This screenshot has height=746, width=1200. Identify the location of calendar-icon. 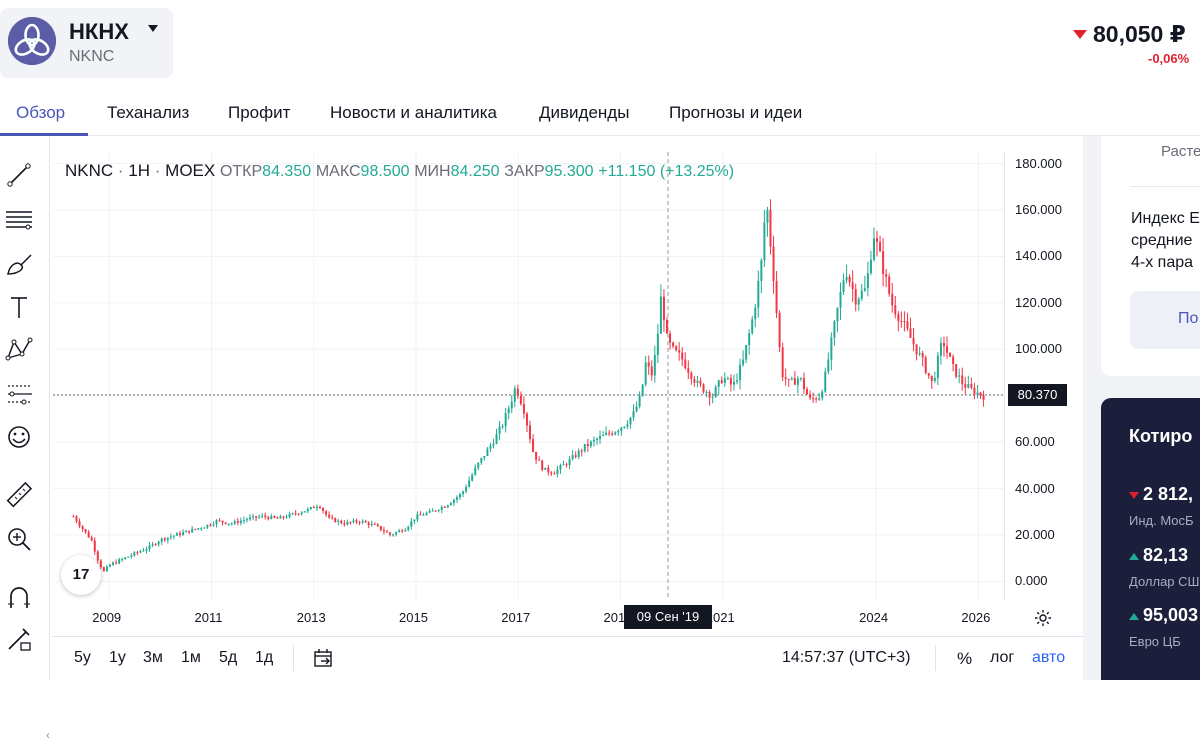
(323, 658).